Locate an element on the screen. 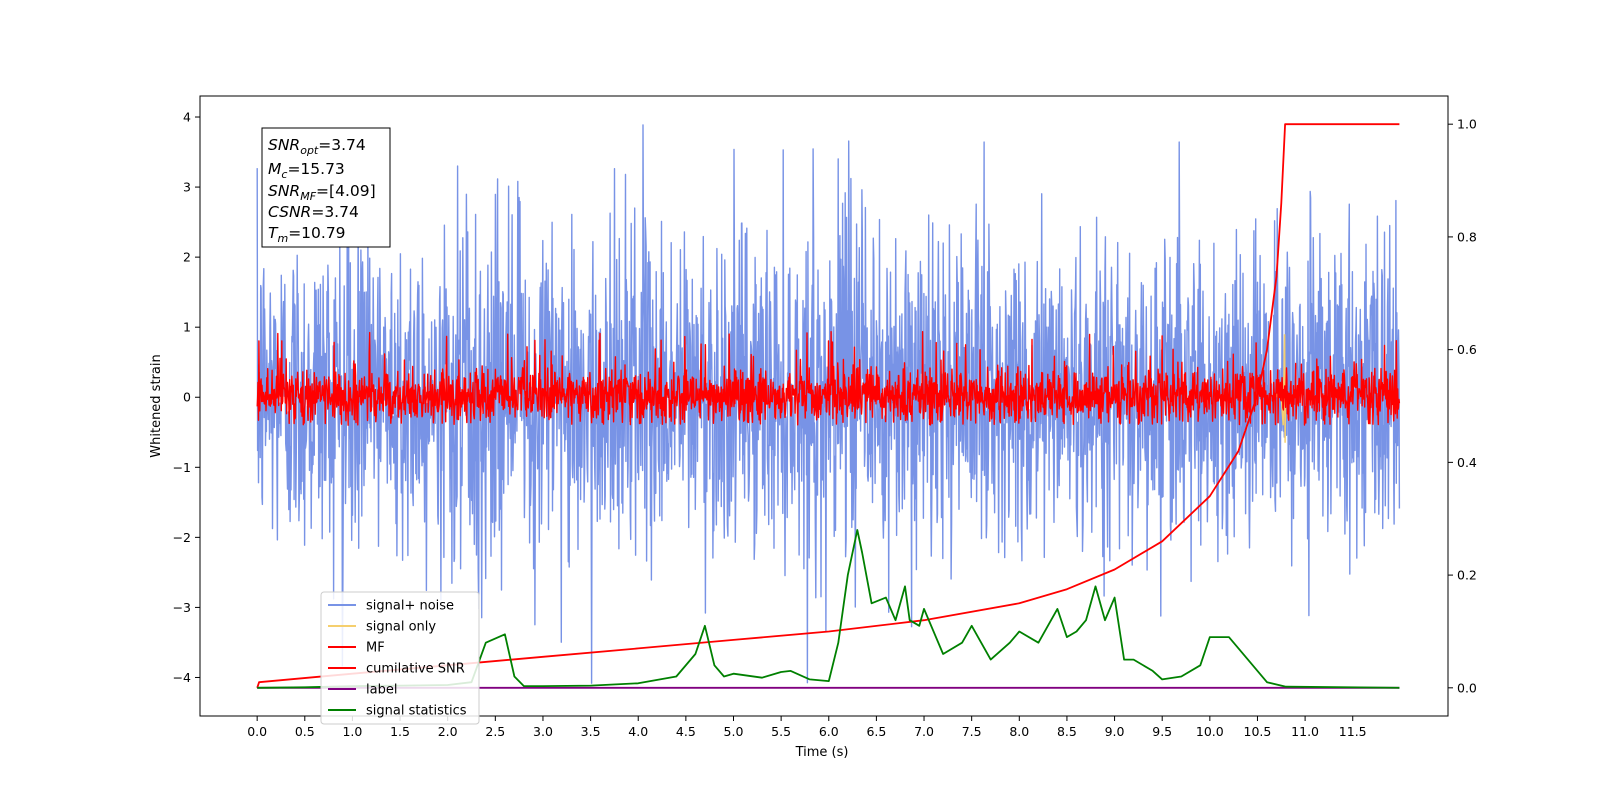  y-tick-label: 2 is located at coordinates (187, 257).